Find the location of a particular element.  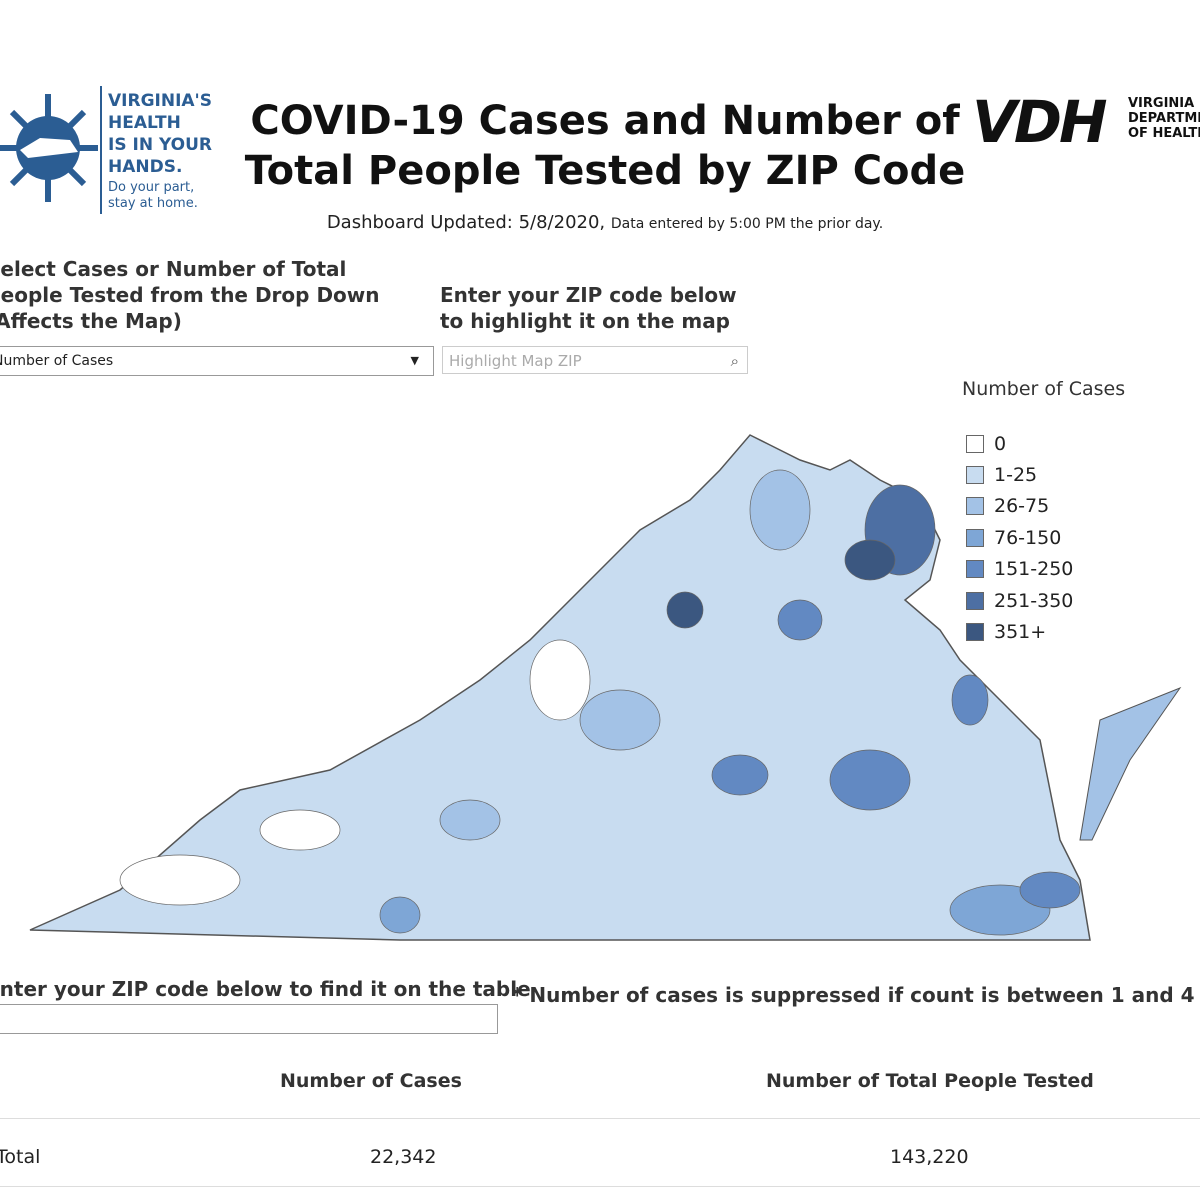

legend-item: 251-350 is located at coordinates (1019, 600).